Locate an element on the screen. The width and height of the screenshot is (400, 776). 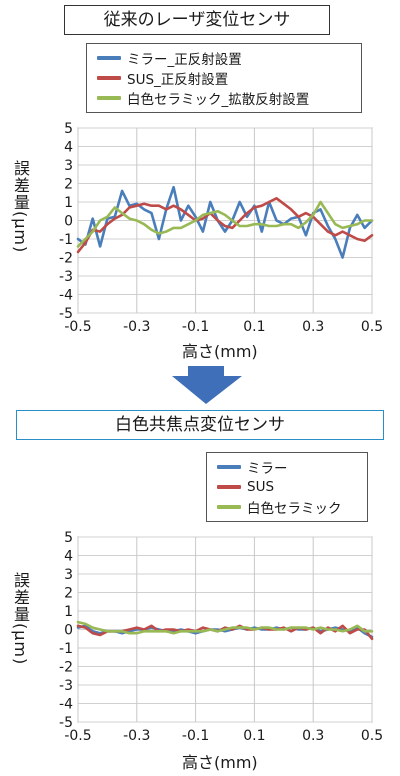
legend-item-ceramic: 白色セラミック_拡散反射設置 is located at coordinates (225, 98).